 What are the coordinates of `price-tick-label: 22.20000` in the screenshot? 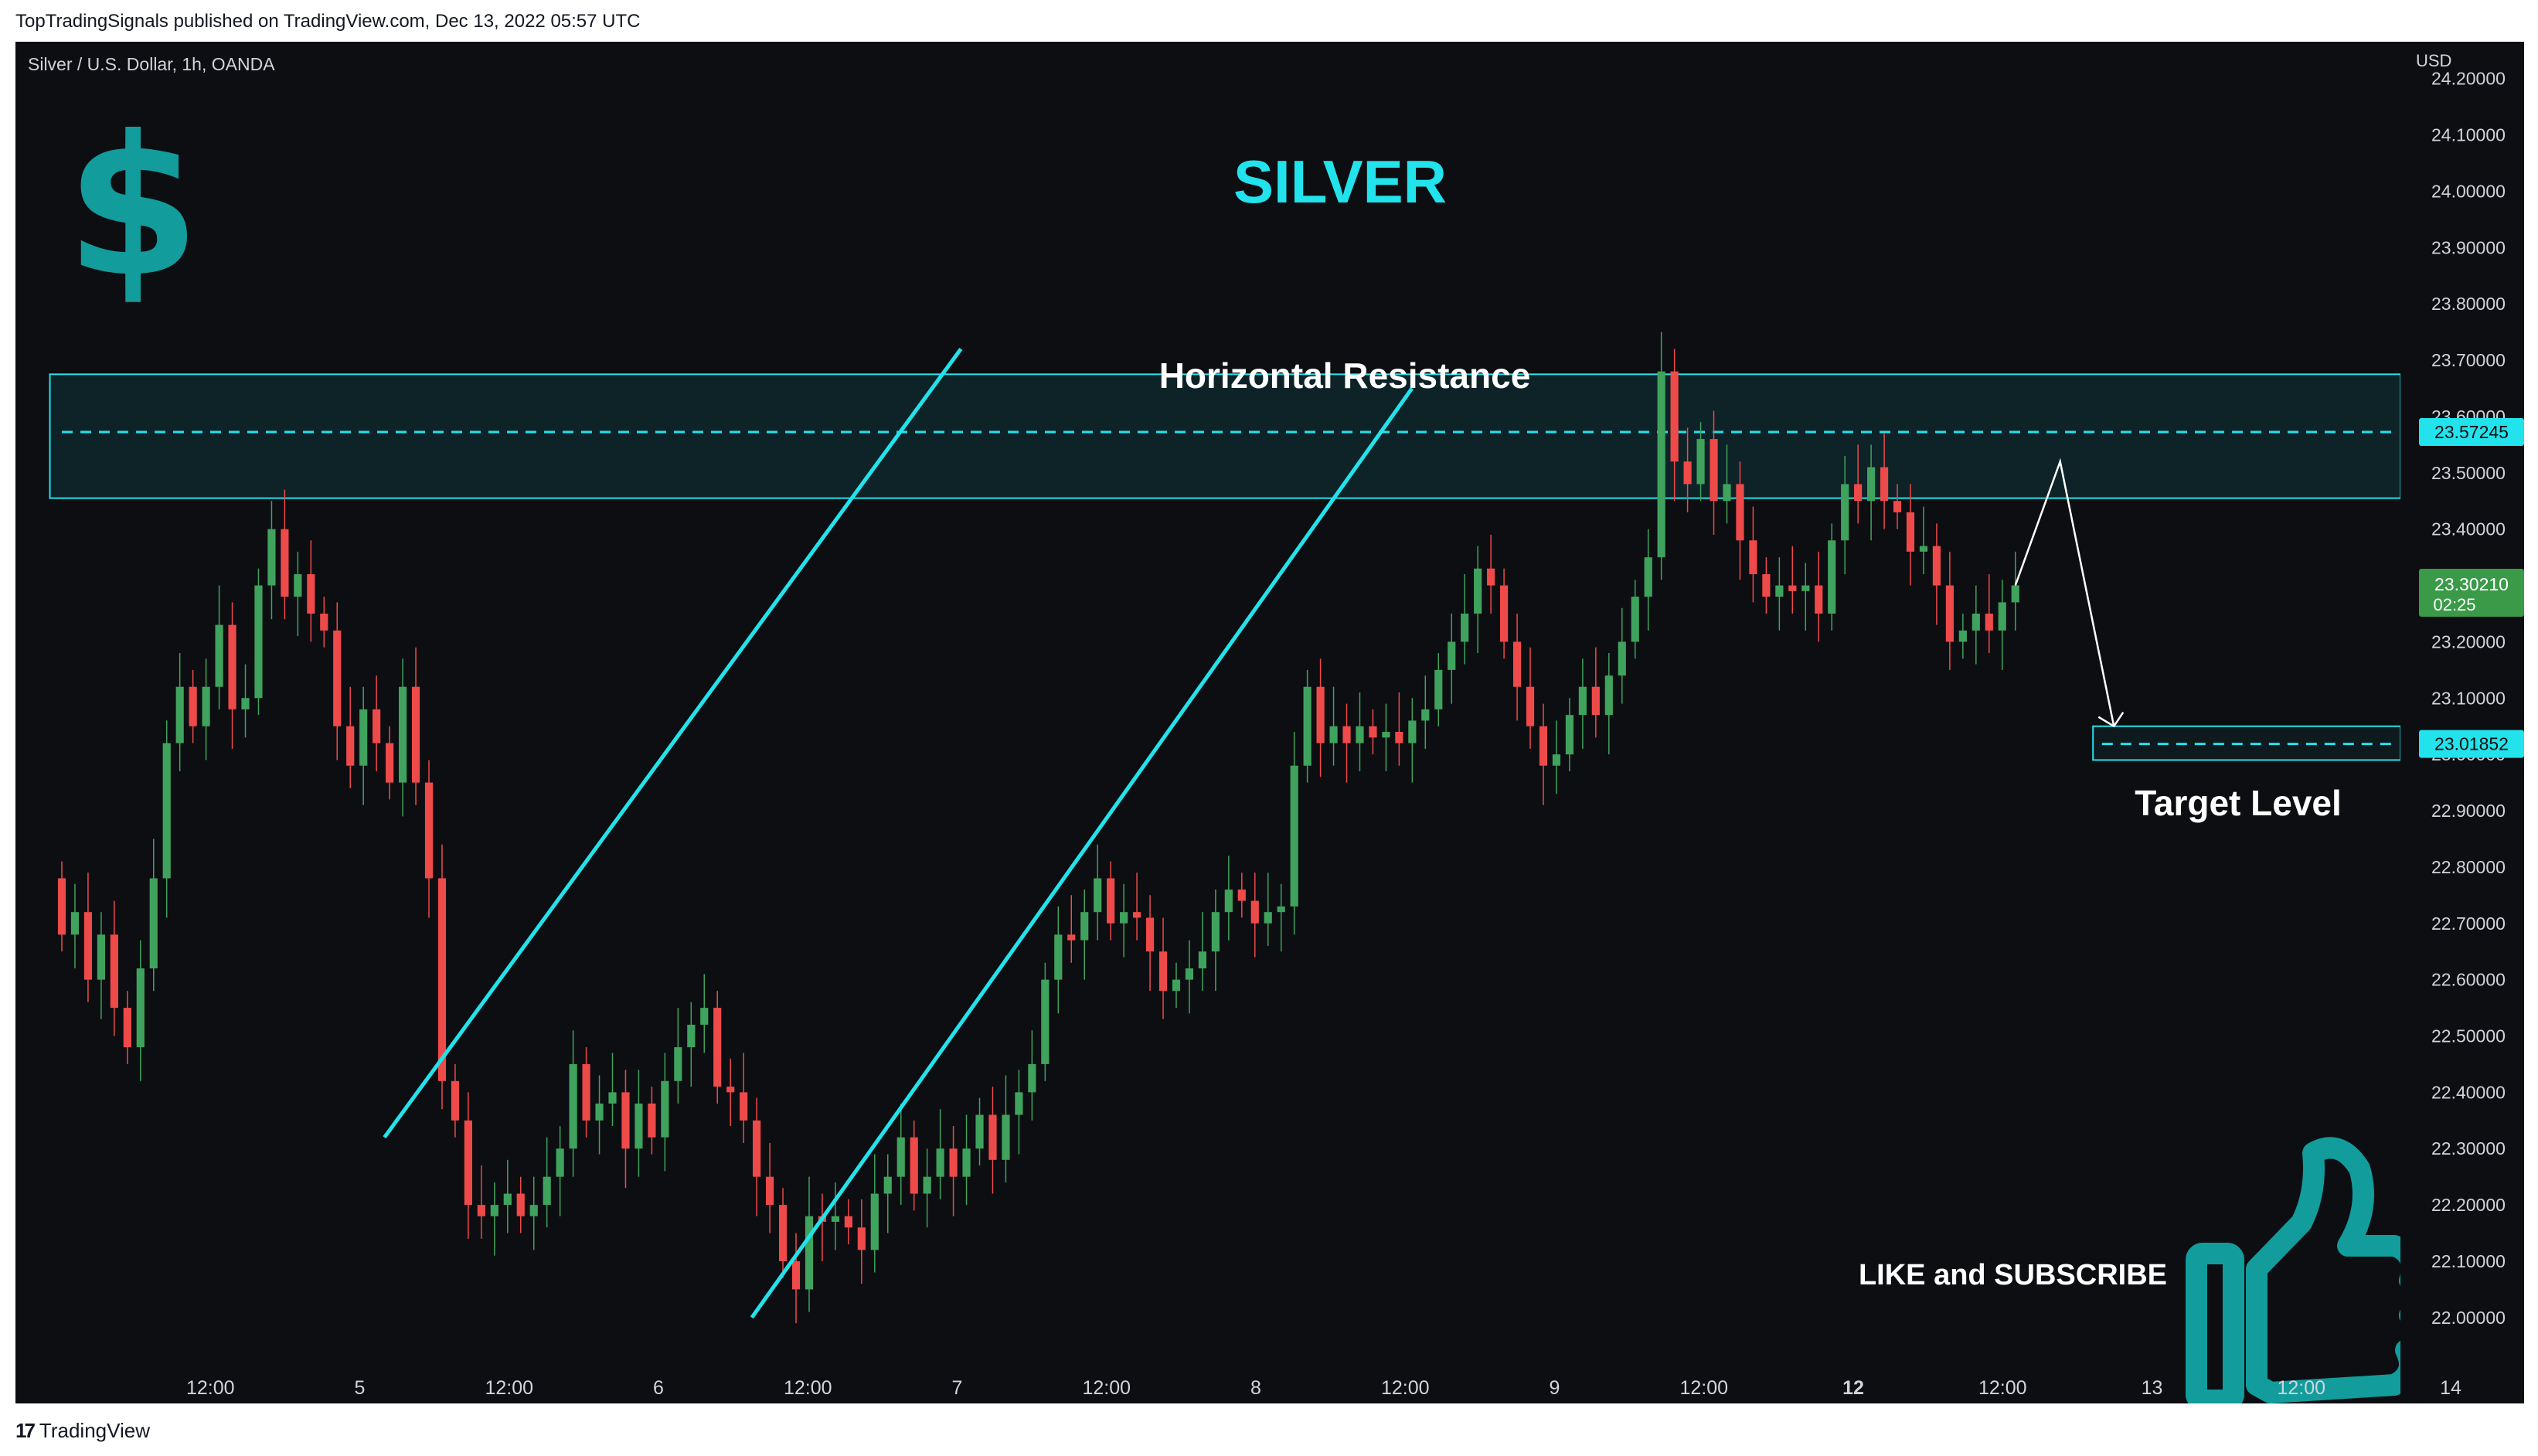 It's located at (2469, 1205).